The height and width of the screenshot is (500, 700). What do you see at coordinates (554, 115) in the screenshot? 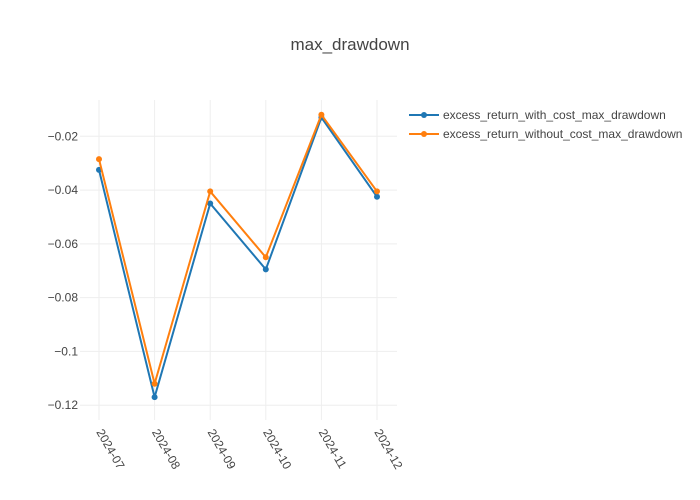
I see `legend-label: excess_return_with_cost_max_drawdown` at bounding box center [554, 115].